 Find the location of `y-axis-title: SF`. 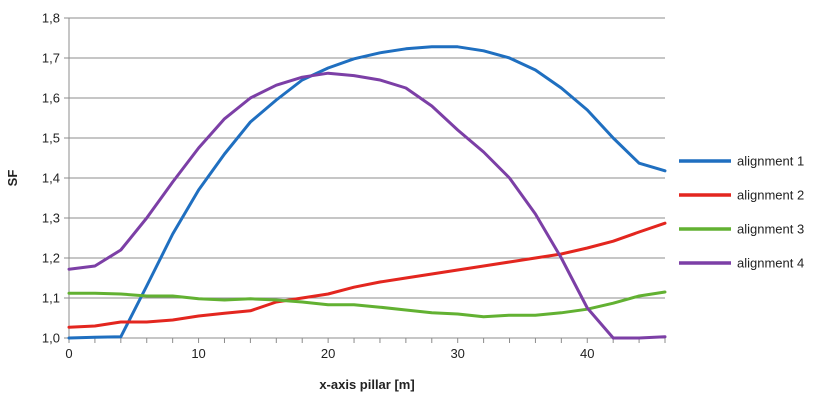

y-axis-title: SF is located at coordinates (12, 178).